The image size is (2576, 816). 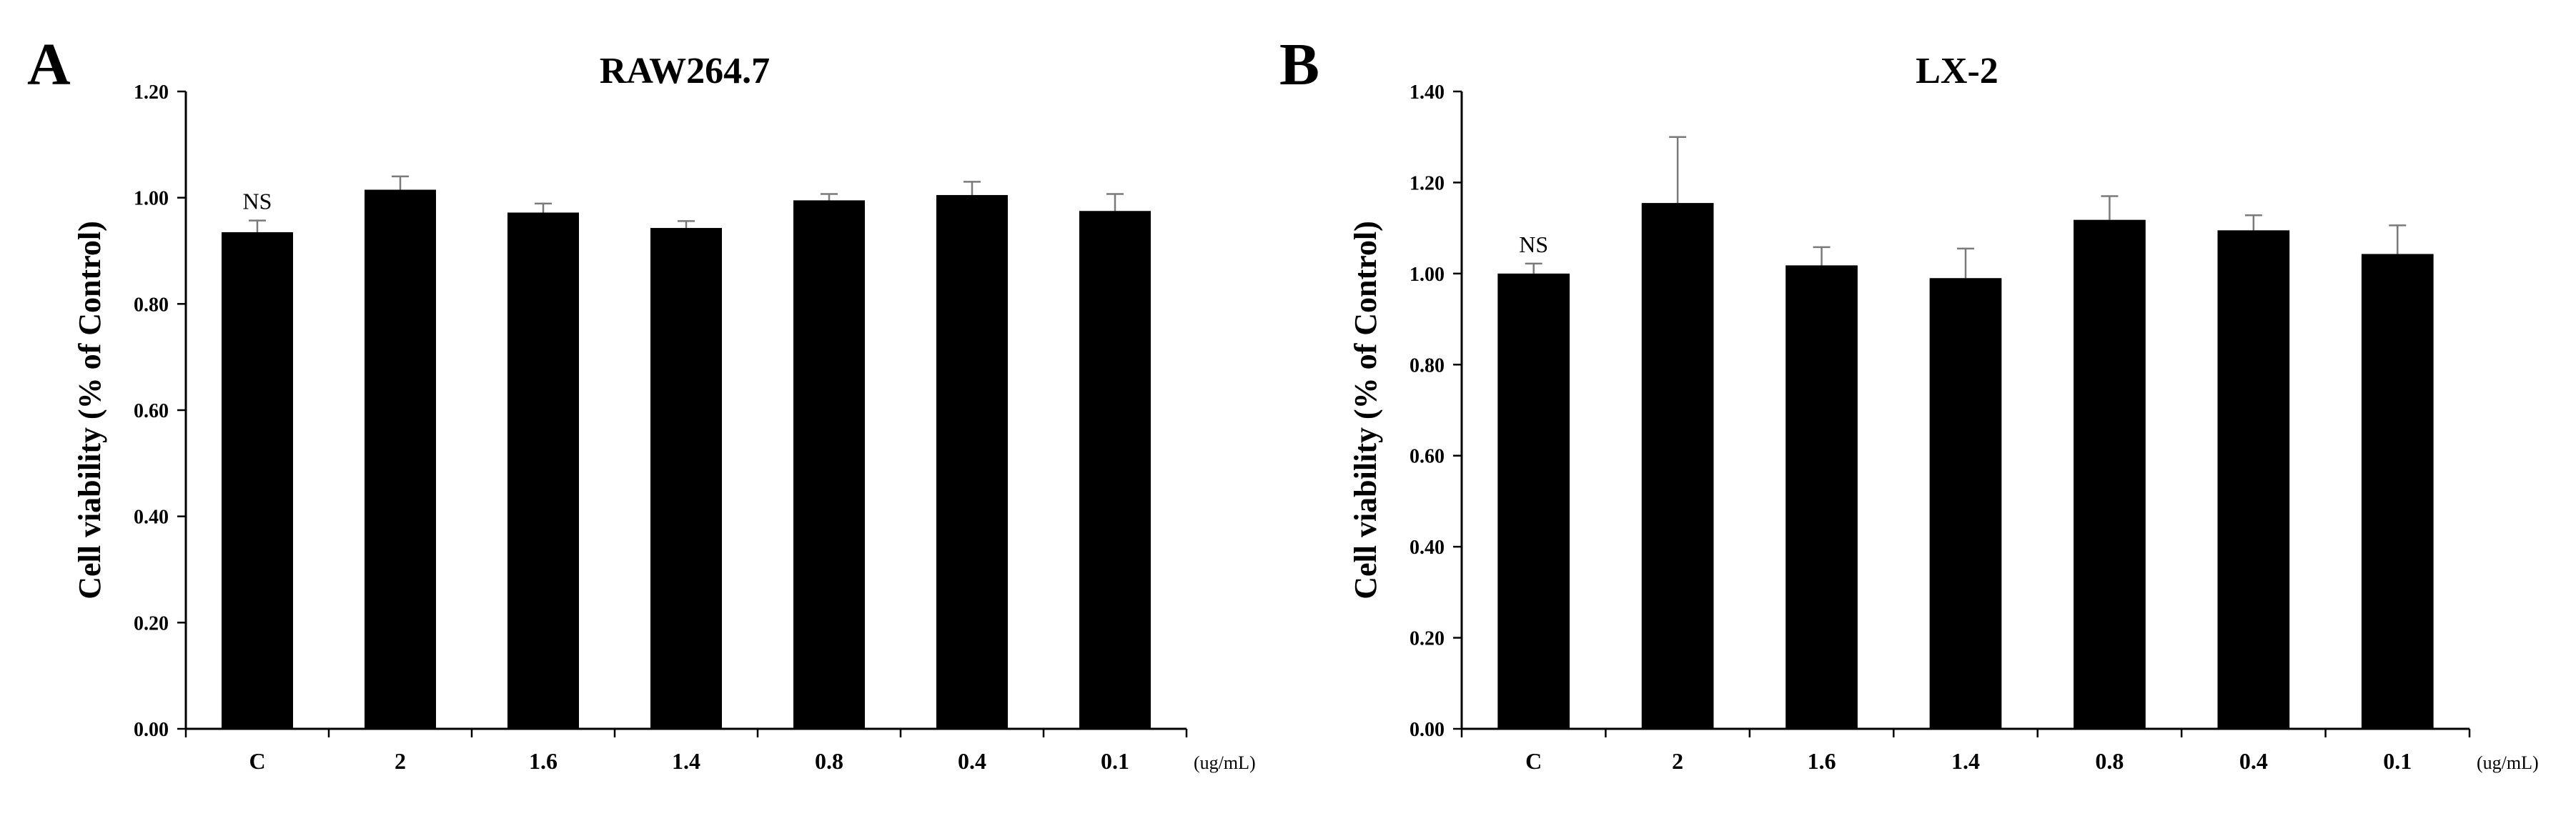 What do you see at coordinates (49, 64) in the screenshot?
I see `panel-letter: A` at bounding box center [49, 64].